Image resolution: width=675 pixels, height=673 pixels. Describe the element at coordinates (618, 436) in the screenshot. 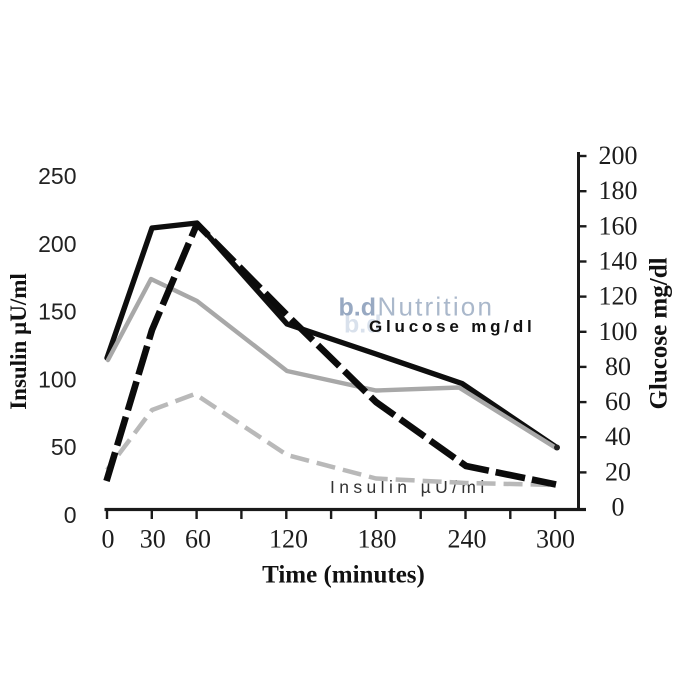

I see `svg-text: 40` at that location.